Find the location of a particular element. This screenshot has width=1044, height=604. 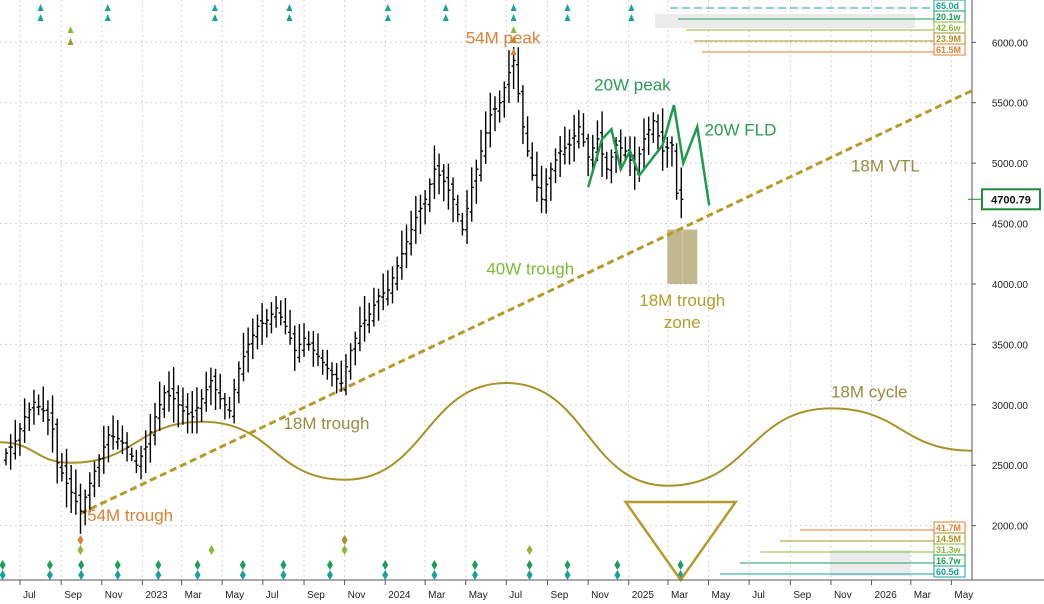

x-tick-label: 2026 is located at coordinates (886, 595).